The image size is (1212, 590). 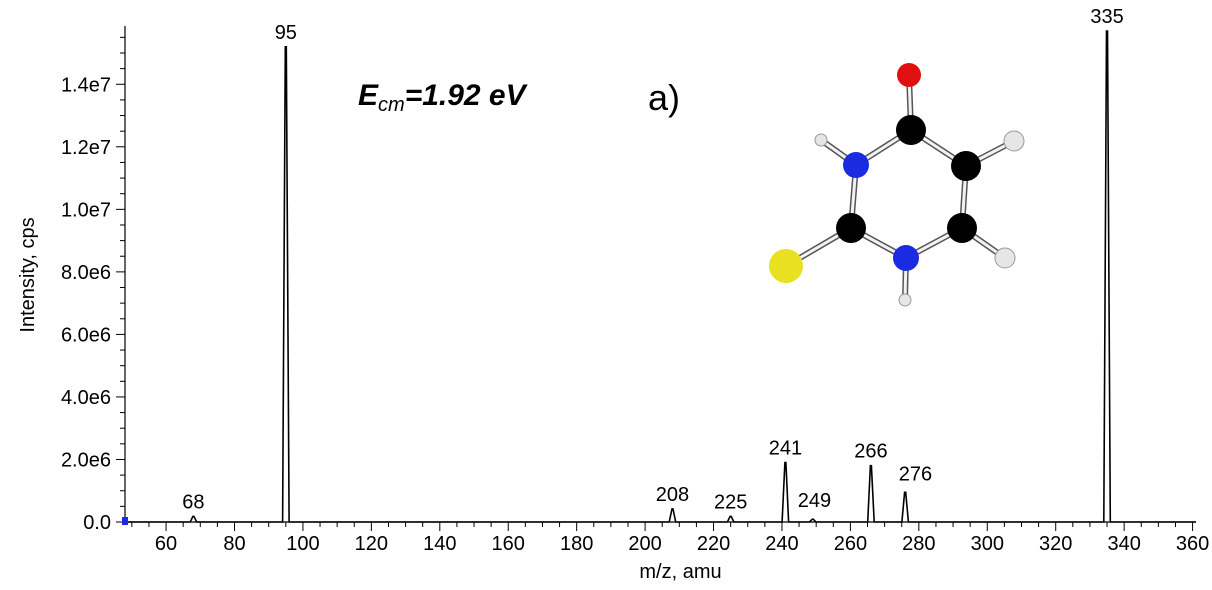 What do you see at coordinates (1192, 544) in the screenshot?
I see `x-tick-label: 360` at bounding box center [1192, 544].